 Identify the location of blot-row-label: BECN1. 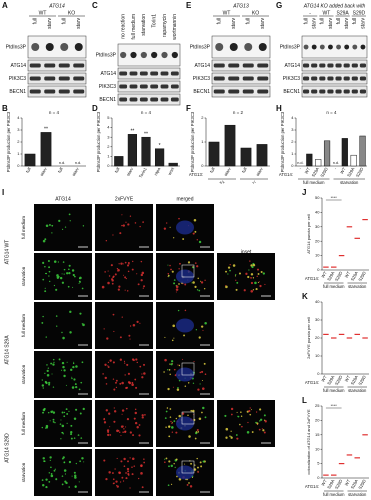
(201, 92).